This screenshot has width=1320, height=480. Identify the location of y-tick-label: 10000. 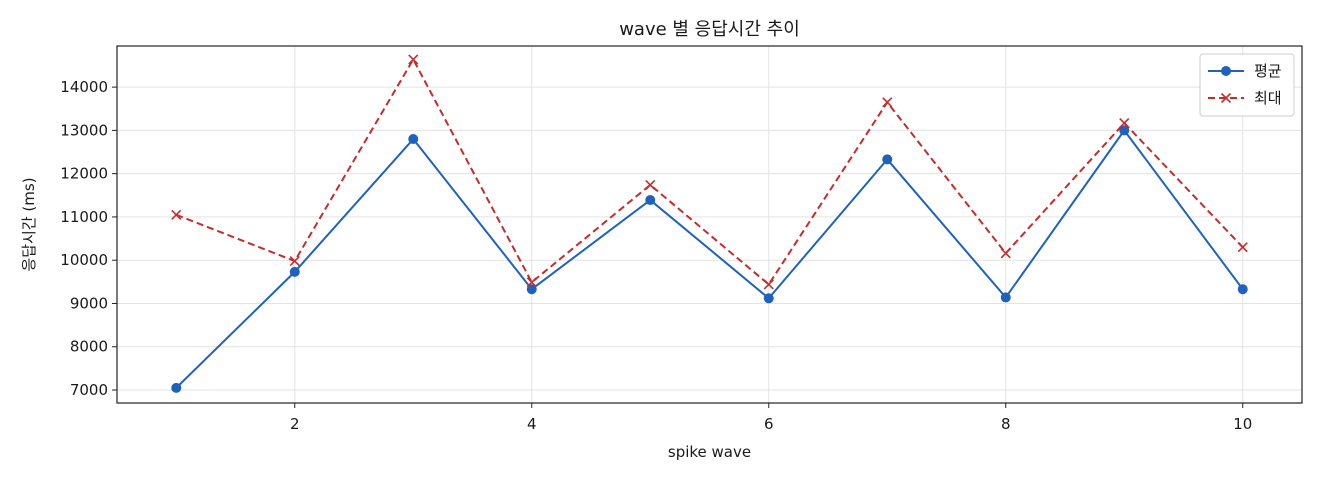
(84, 260).